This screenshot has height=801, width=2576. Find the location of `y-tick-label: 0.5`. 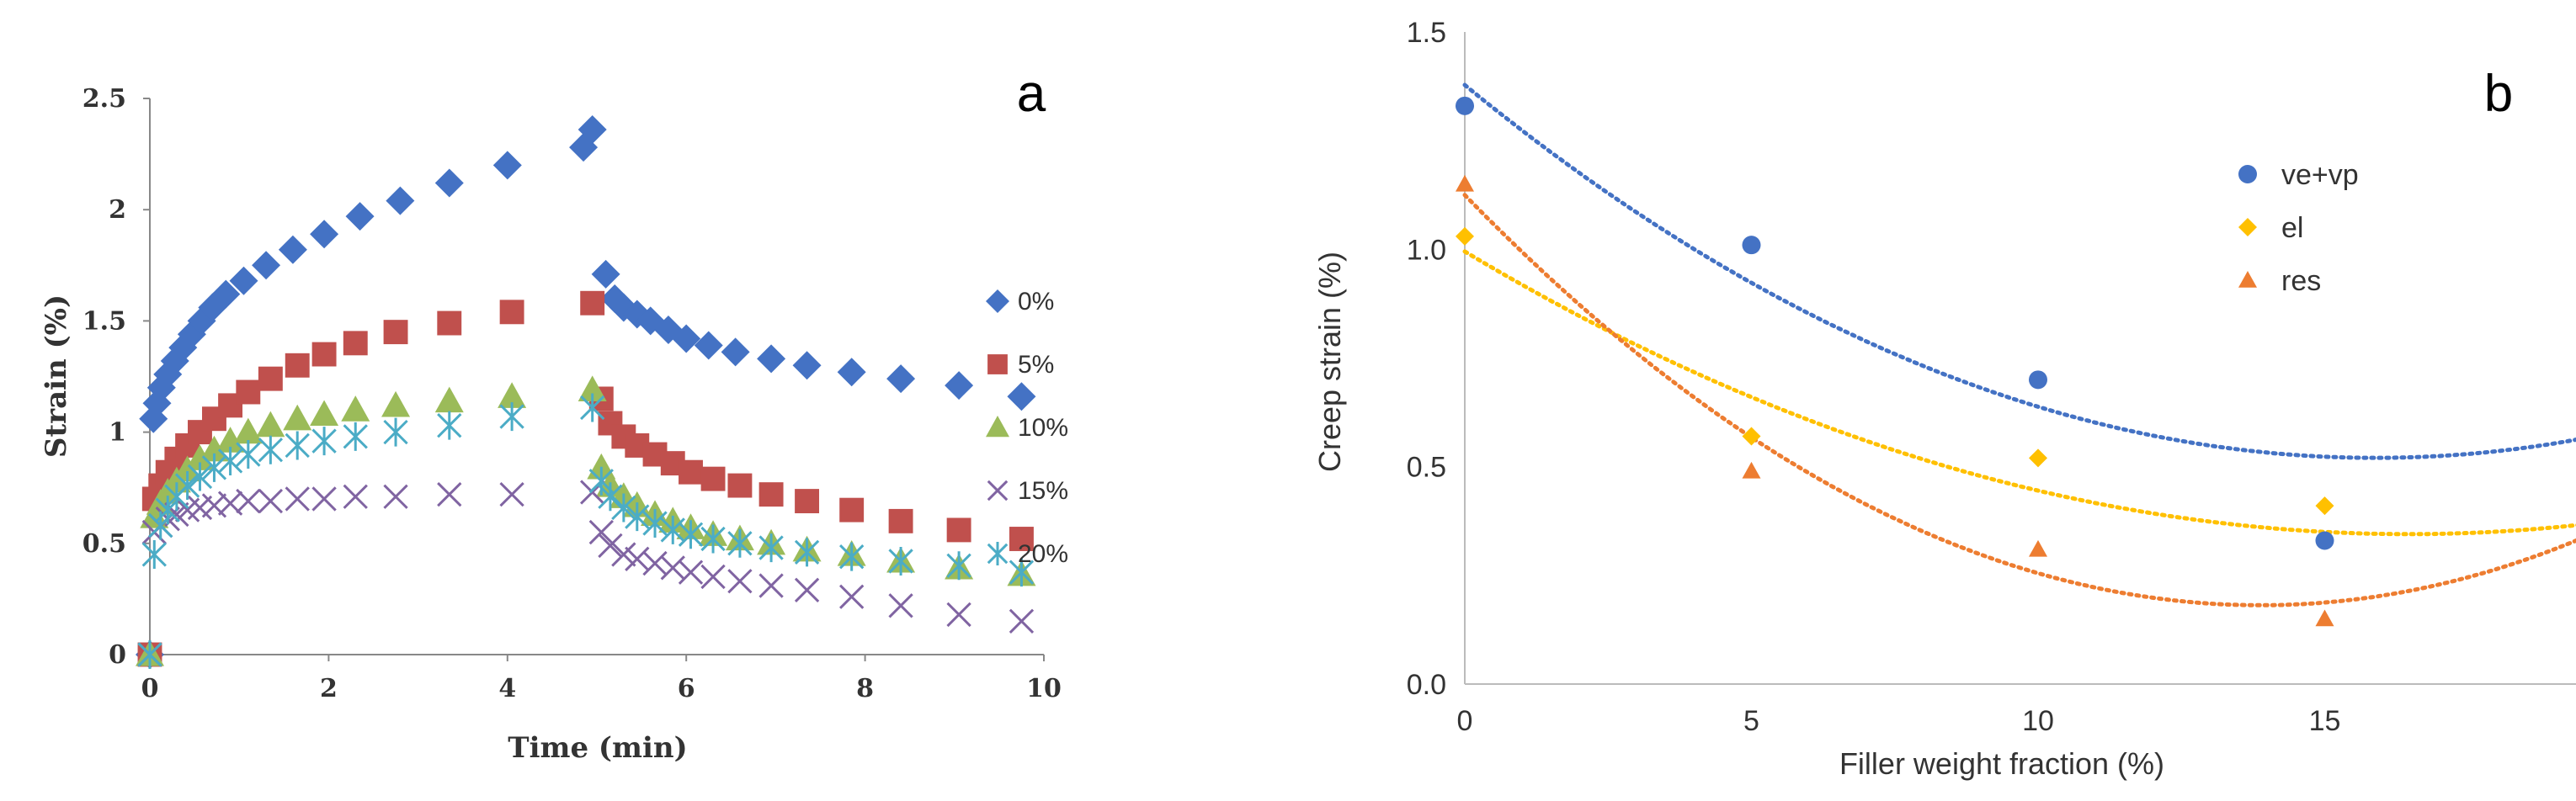

y-tick-label: 0.5 is located at coordinates (104, 544).